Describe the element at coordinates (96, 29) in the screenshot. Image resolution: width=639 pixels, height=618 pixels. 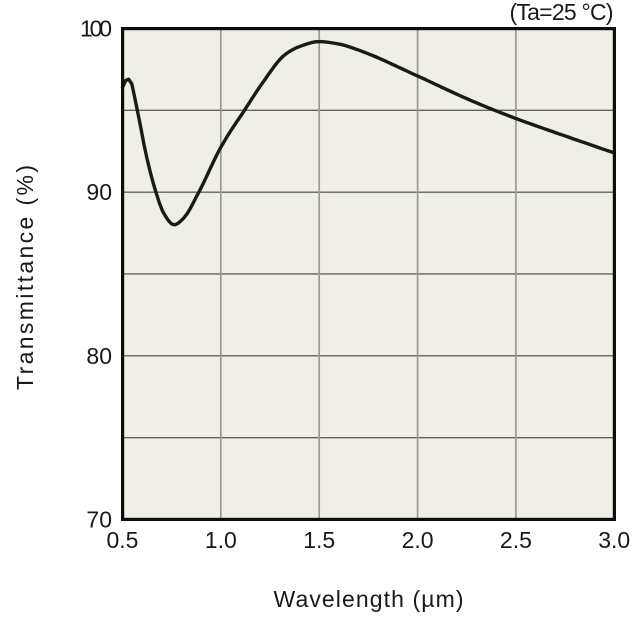
I see `svg-text: 100` at that location.